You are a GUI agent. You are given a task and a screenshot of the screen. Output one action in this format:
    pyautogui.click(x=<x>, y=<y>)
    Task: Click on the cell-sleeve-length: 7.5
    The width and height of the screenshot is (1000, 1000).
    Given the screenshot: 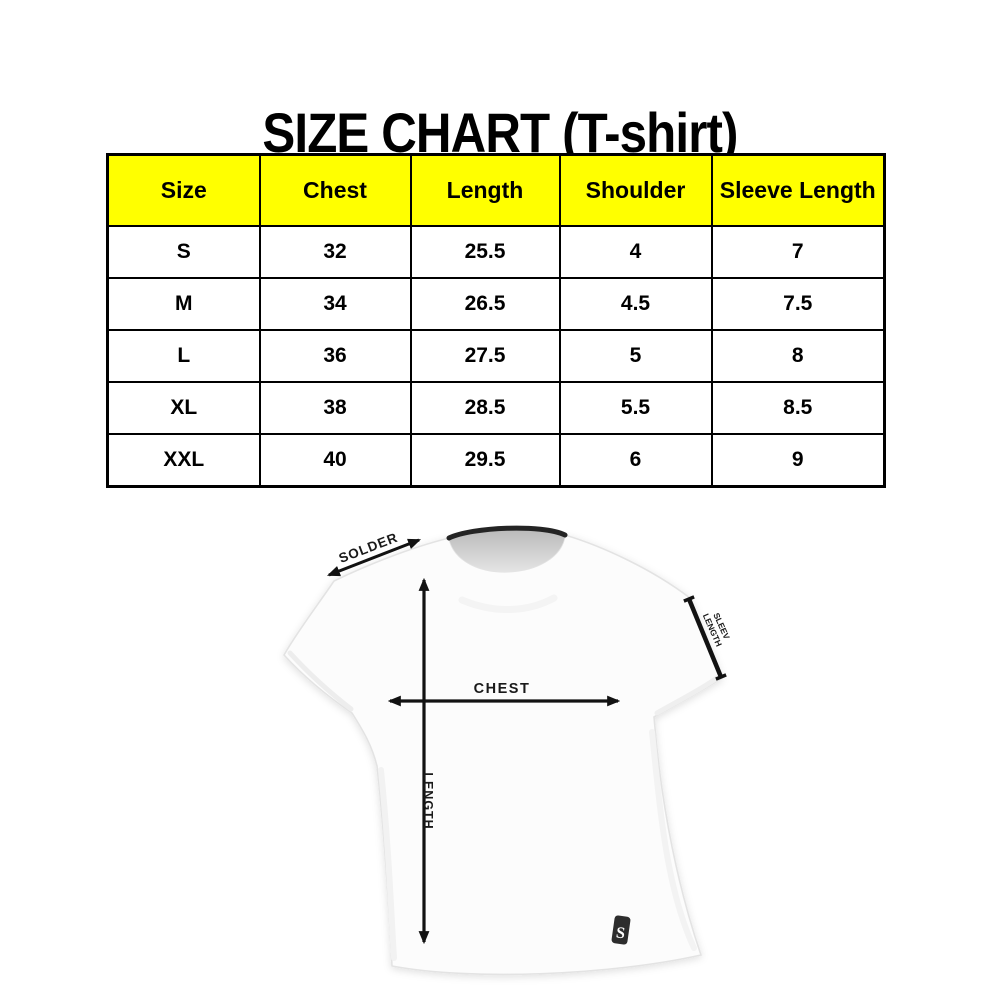 What is the action you would take?
    pyautogui.click(x=798, y=304)
    